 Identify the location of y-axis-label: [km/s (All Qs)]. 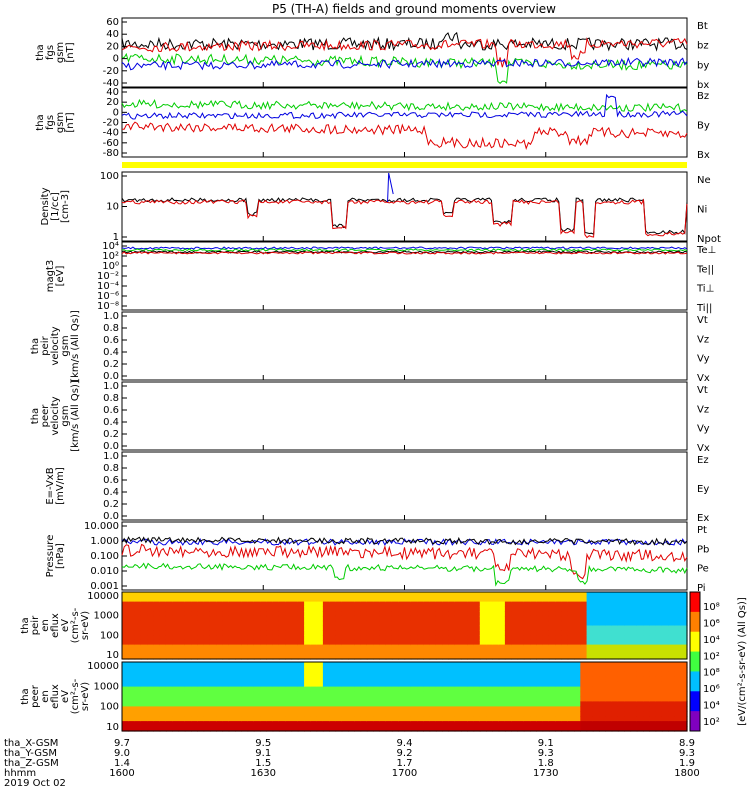
(75, 346).